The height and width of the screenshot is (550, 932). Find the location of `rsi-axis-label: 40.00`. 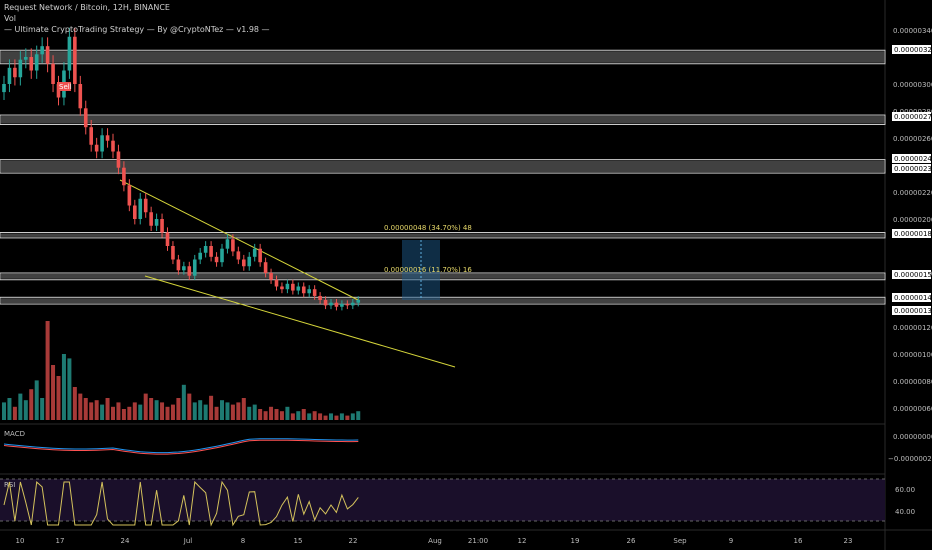

rsi-axis-label: 40.00 is located at coordinates (905, 512).